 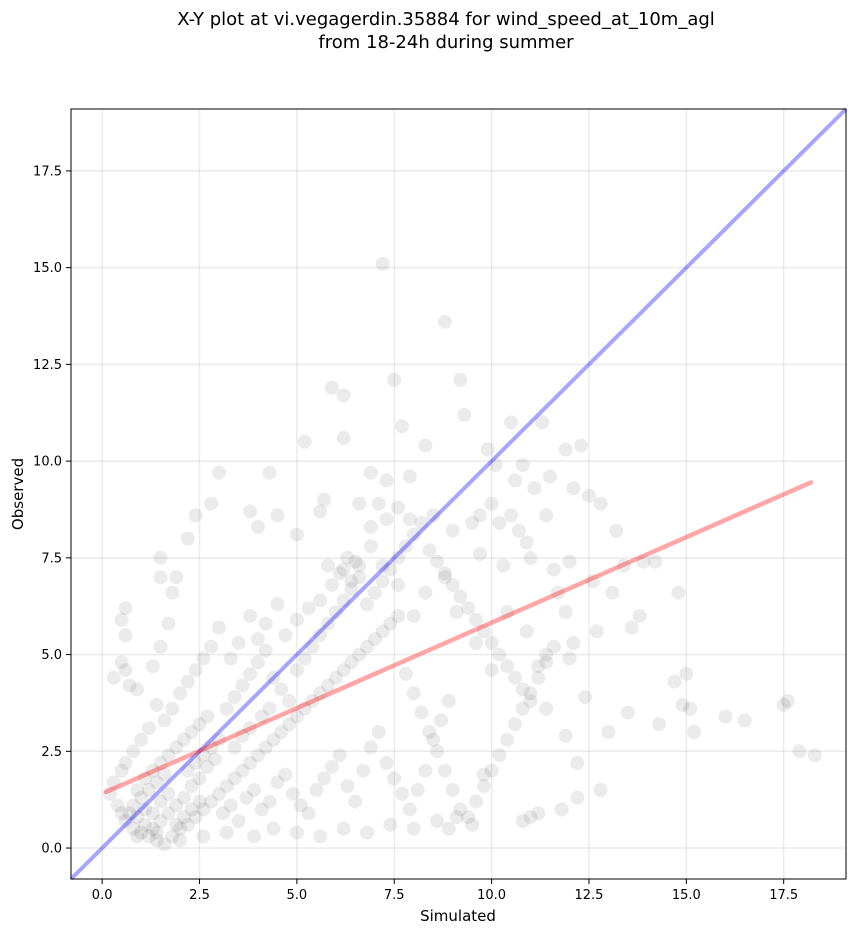 What do you see at coordinates (686, 895) in the screenshot?
I see `x-tick-label: 15.0` at bounding box center [686, 895].